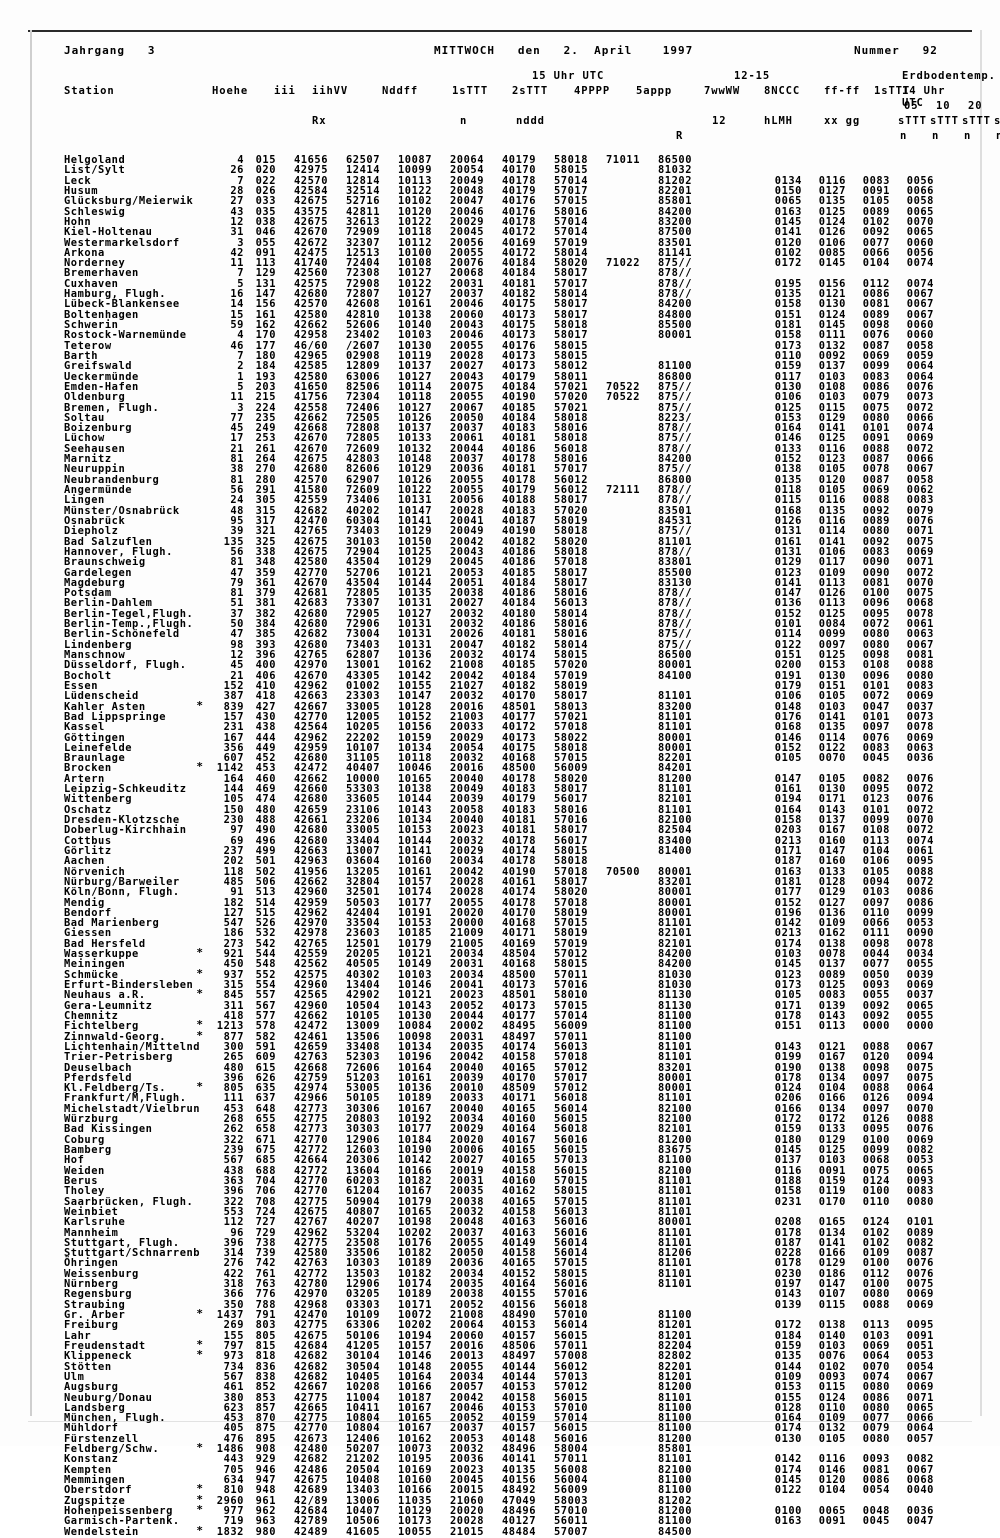 Image resolution: width=1000 pixels, height=1538 pixels. What do you see at coordinates (466, 335) in the screenshot?
I see `group-2sttt: 20046` at bounding box center [466, 335].